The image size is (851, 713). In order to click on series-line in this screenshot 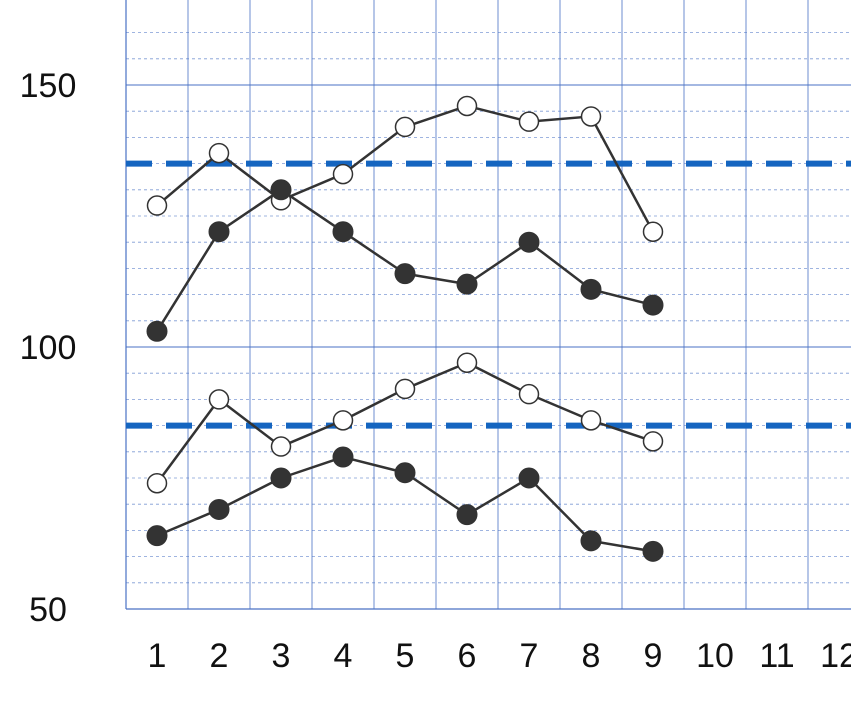, I will do `click(404, 260)`.